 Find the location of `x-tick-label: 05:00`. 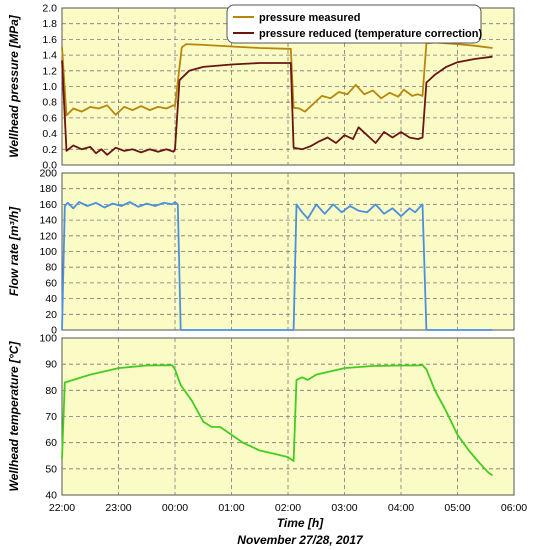

x-tick-label: 05:00 is located at coordinates (457, 508).